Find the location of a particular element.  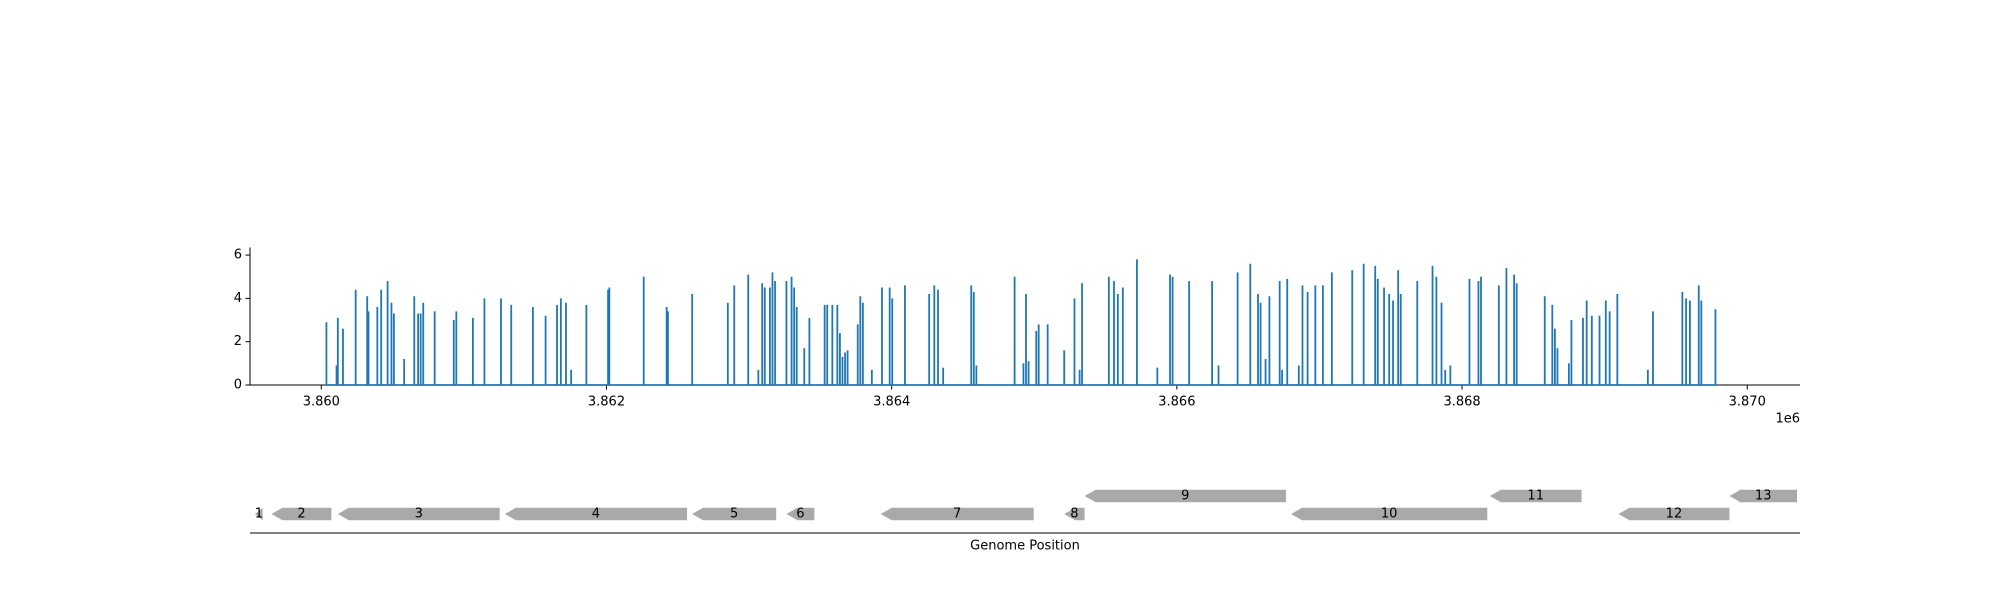

gene-label: 1 is located at coordinates (259, 514).